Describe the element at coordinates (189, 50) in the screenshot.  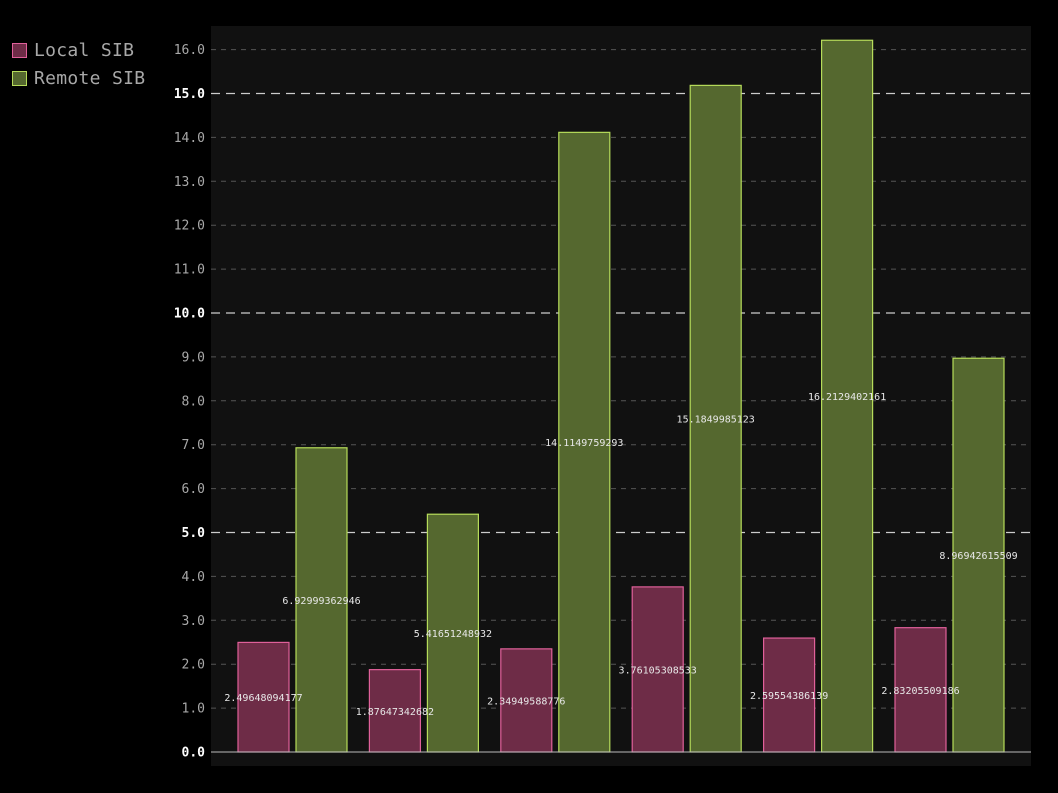
I see `y-tick-label: 16.0` at that location.